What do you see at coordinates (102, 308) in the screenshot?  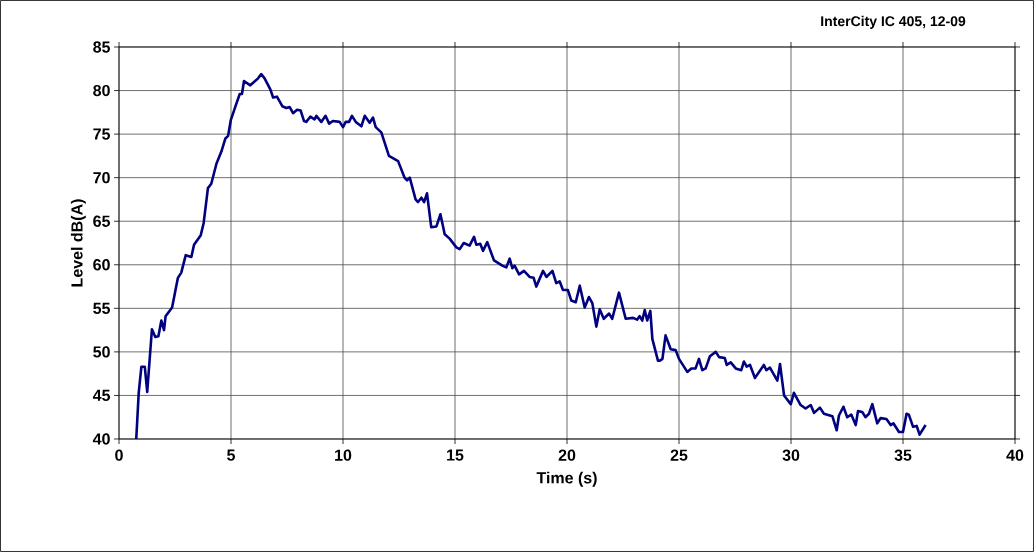 I see `y-tick-label: 55` at bounding box center [102, 308].